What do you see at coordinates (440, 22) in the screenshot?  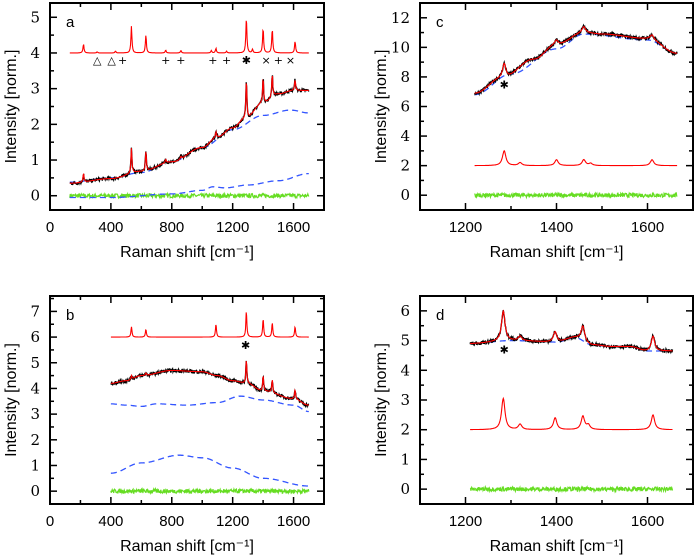 I see `panel-label: c` at bounding box center [440, 22].